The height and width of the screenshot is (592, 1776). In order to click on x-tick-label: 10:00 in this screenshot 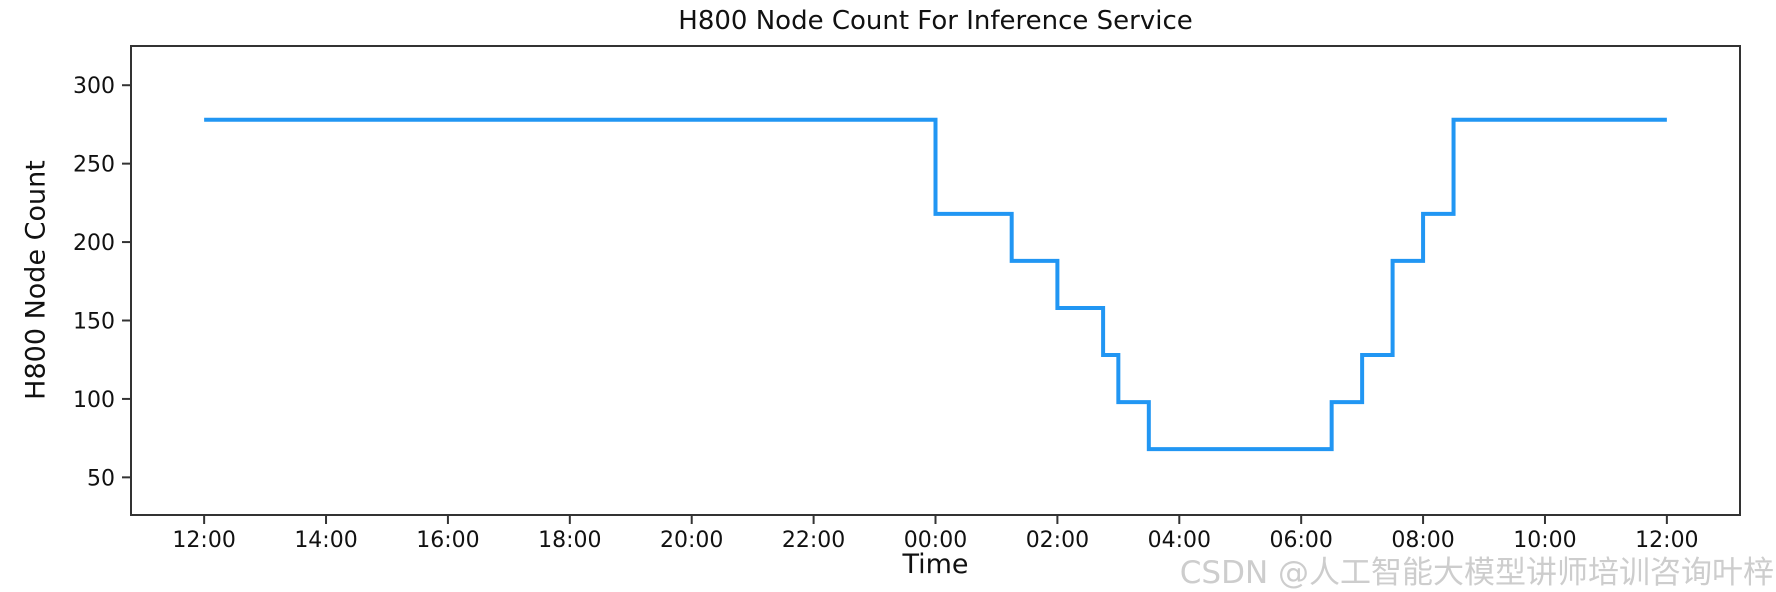, I will do `click(1544, 540)`.